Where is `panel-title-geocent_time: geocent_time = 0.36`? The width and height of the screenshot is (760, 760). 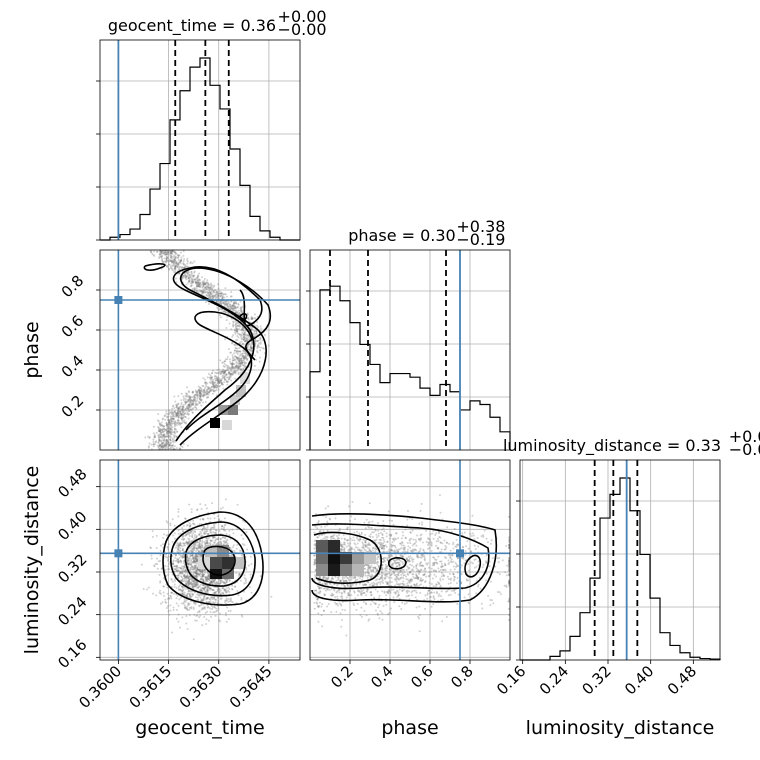
panel-title-geocent_time: geocent_time = 0.36 is located at coordinates (192, 26).